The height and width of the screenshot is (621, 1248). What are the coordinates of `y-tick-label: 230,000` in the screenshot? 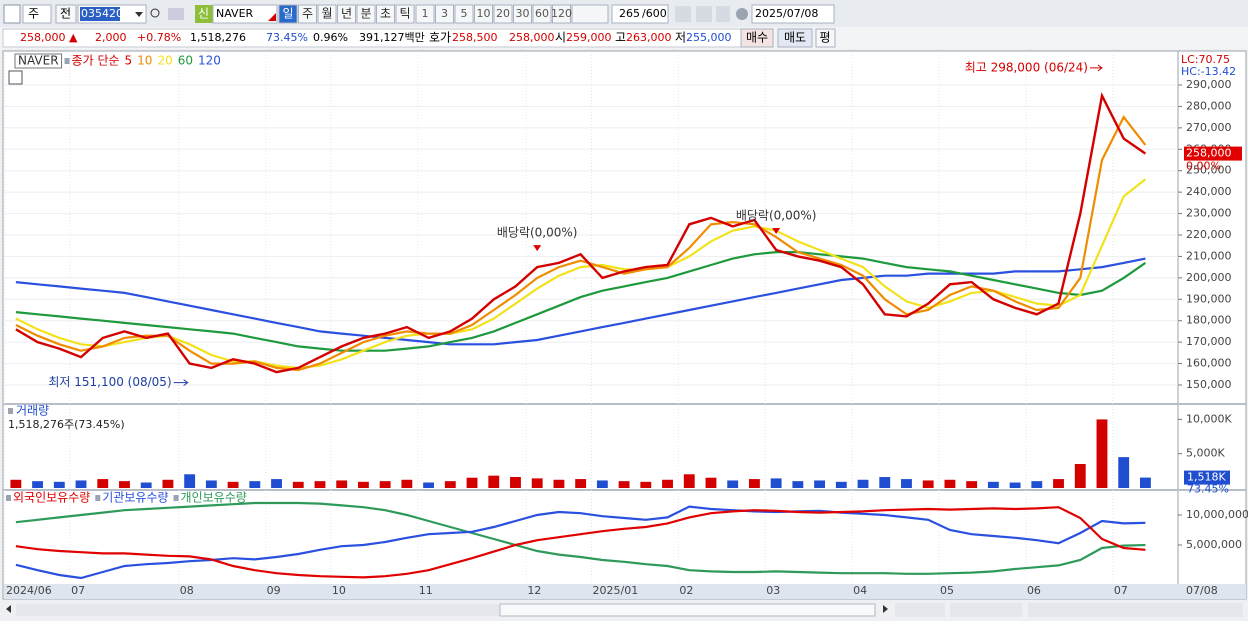 It's located at (1209, 213).